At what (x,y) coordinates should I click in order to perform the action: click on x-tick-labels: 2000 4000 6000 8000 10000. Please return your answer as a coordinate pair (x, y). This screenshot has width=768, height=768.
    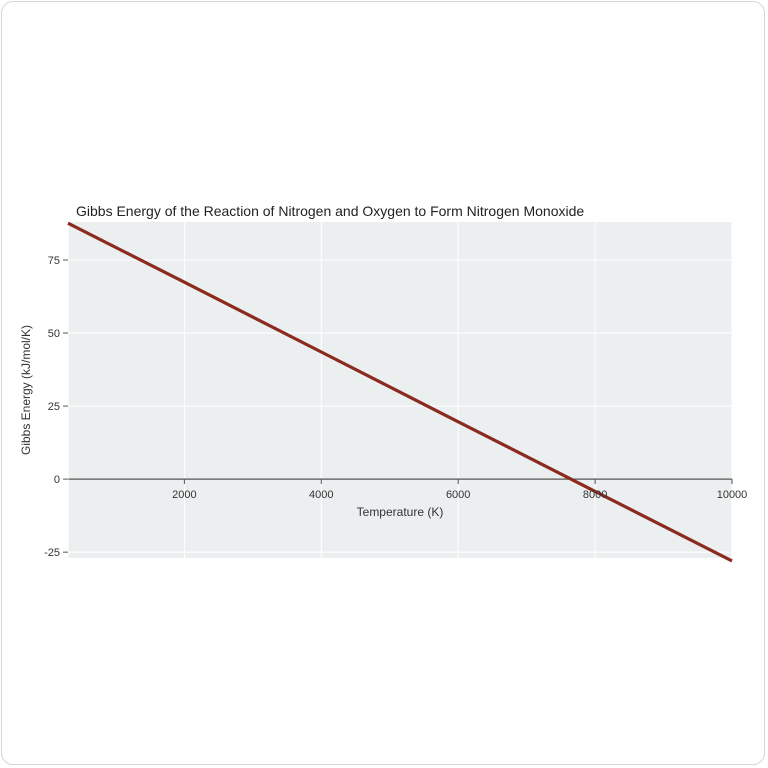
    Looking at the image, I should click on (459, 490).